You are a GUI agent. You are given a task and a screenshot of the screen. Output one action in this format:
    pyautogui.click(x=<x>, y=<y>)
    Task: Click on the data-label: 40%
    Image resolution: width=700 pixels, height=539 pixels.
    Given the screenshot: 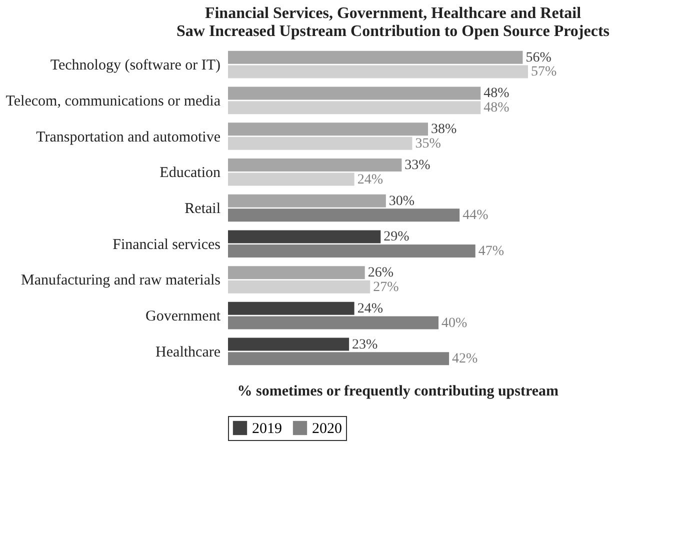 What is the action you would take?
    pyautogui.click(x=455, y=323)
    